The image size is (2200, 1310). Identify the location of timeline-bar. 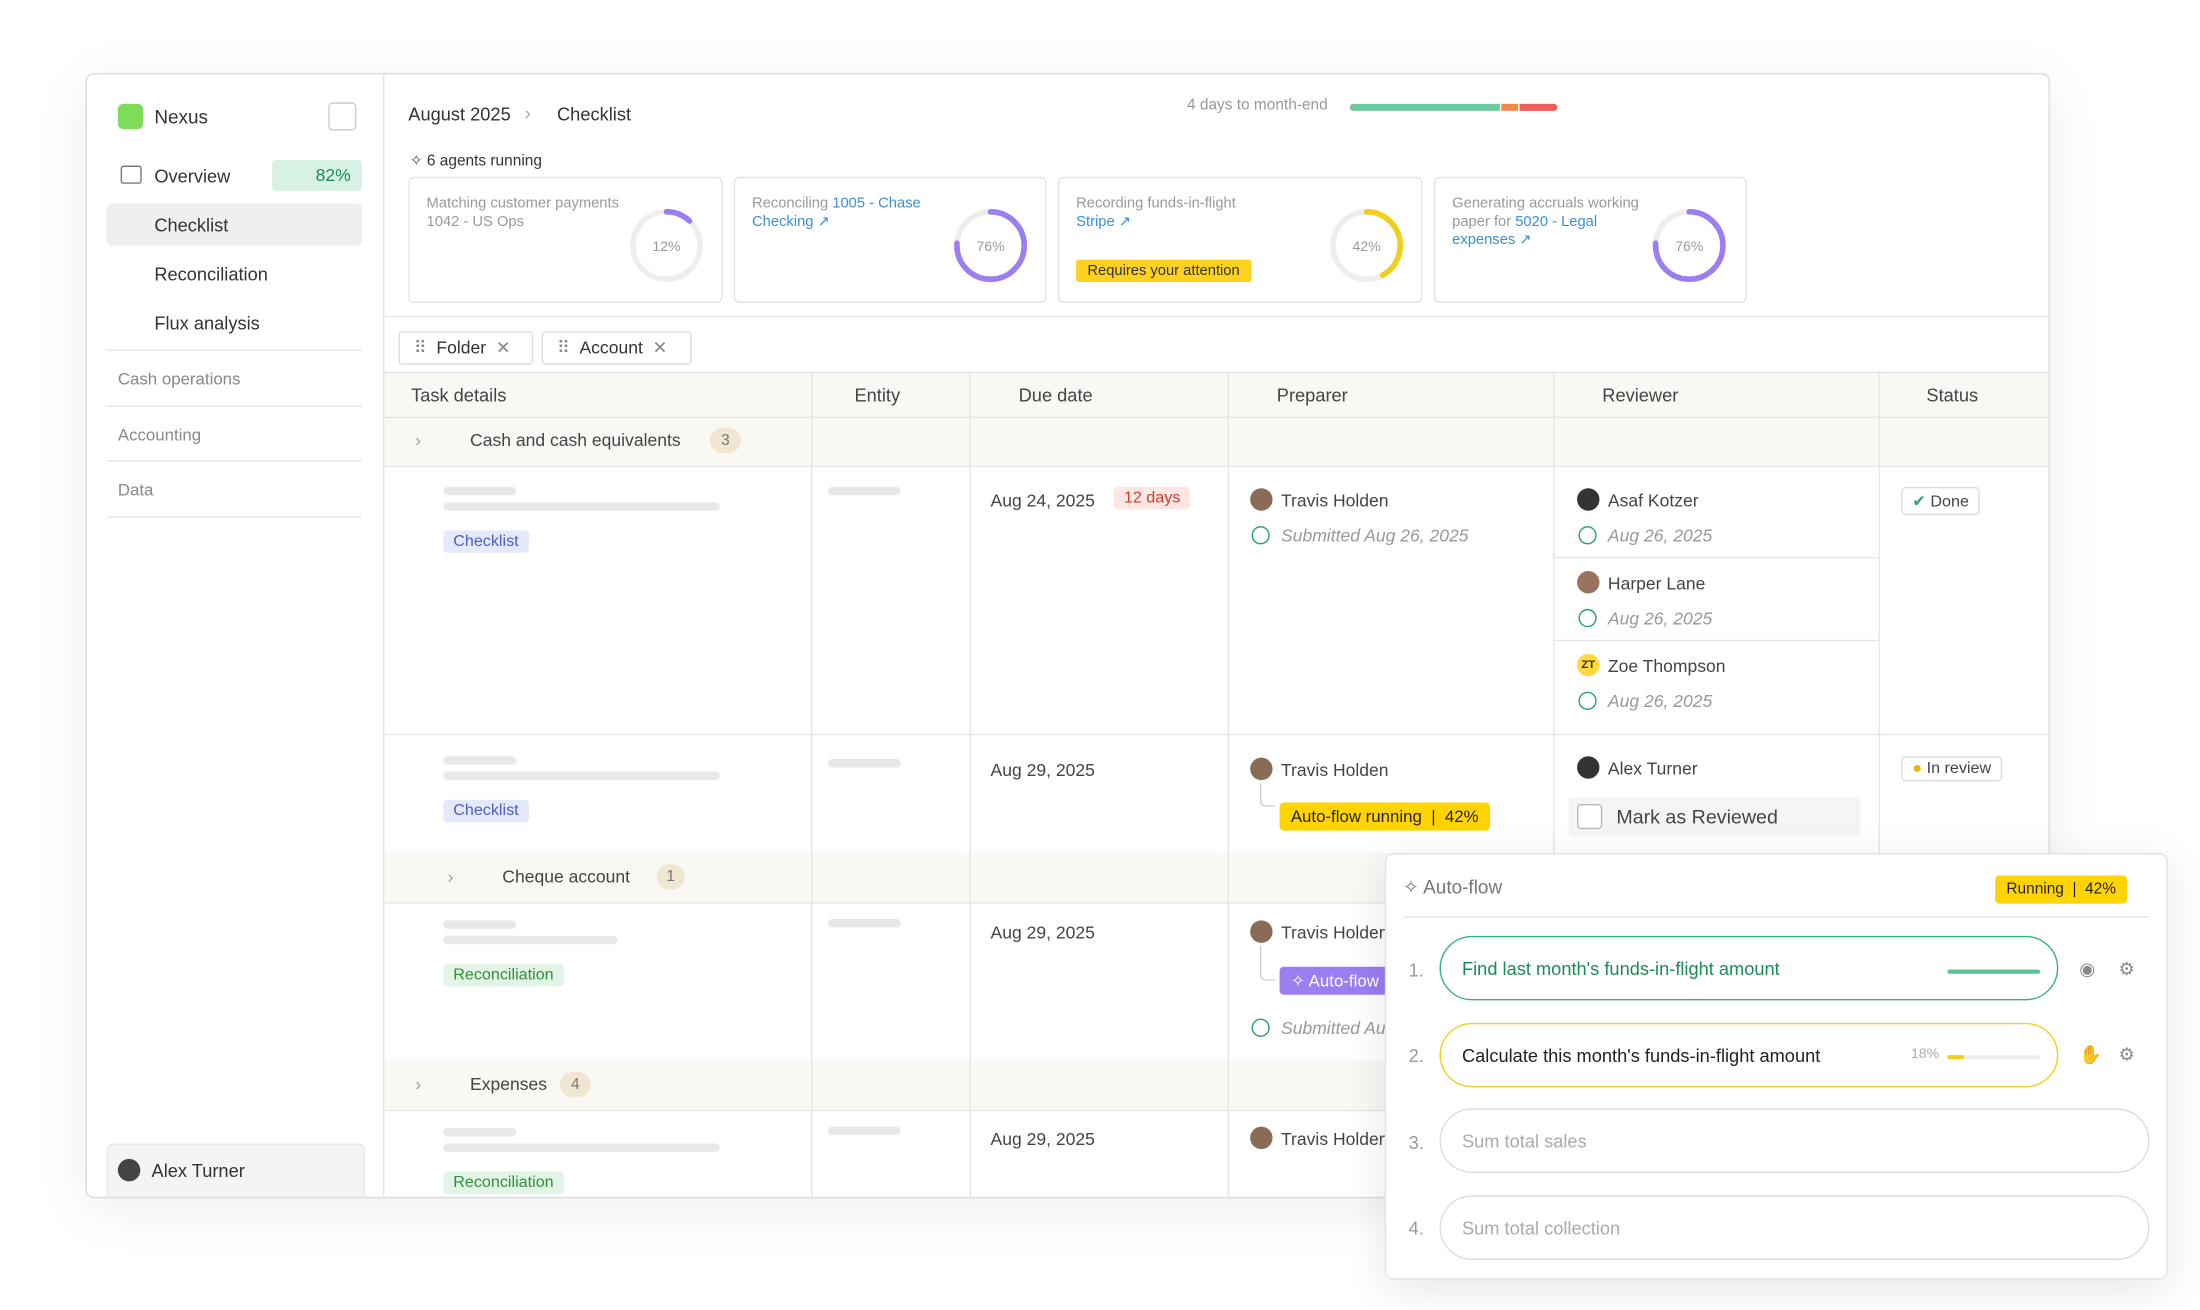
(1538, 107).